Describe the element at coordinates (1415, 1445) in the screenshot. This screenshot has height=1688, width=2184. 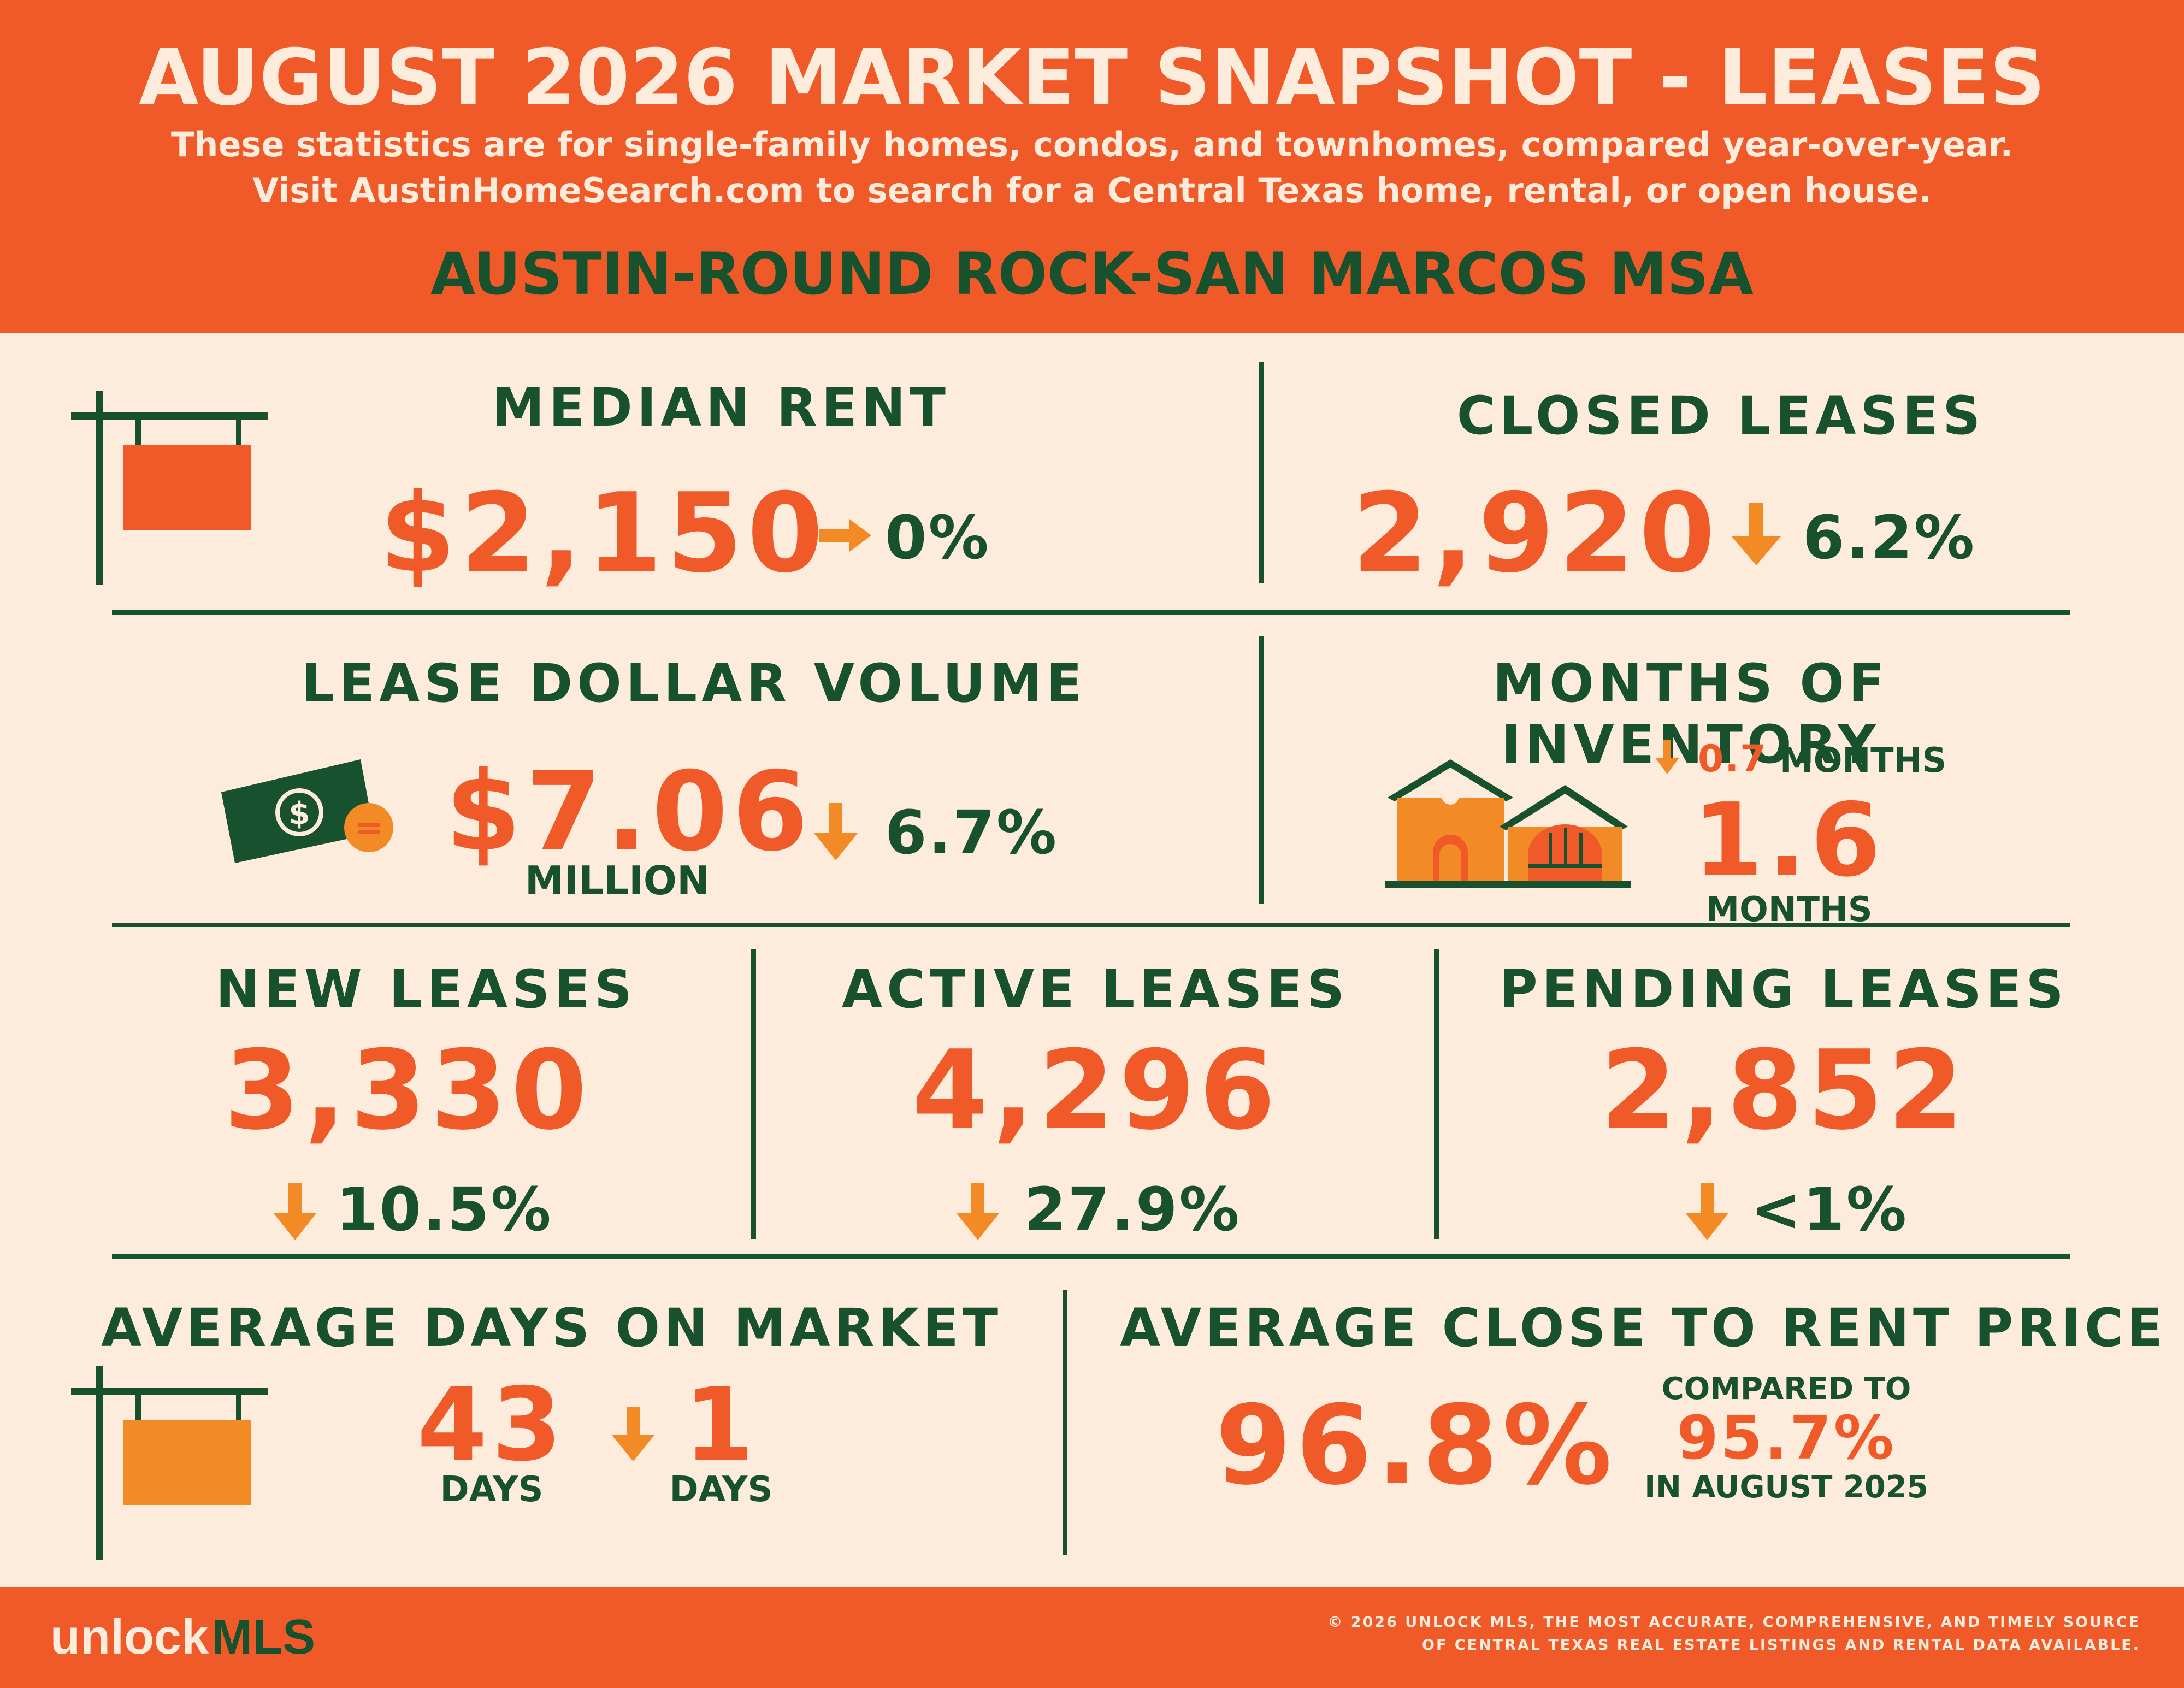
I see `close-to-rent-value: 96.8%` at that location.